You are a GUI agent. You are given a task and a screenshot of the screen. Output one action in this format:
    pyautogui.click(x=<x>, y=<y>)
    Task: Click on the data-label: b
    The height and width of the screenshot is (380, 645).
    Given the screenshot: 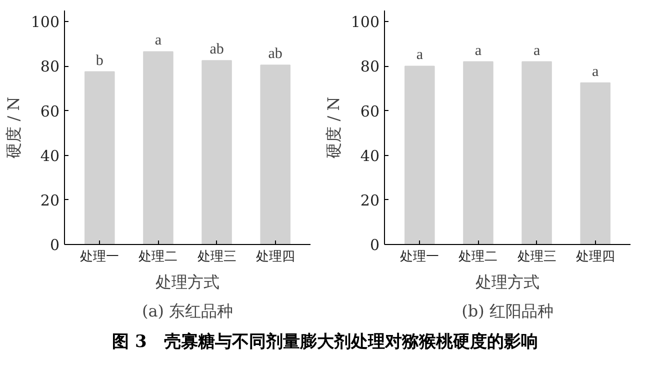 What is the action you would take?
    pyautogui.click(x=100, y=60)
    